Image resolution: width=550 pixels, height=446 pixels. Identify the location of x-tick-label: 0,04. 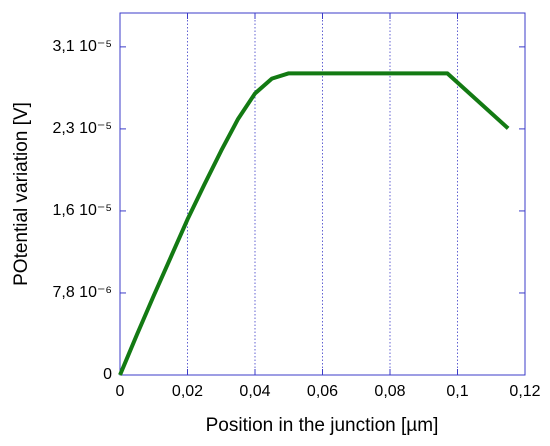
(254, 391).